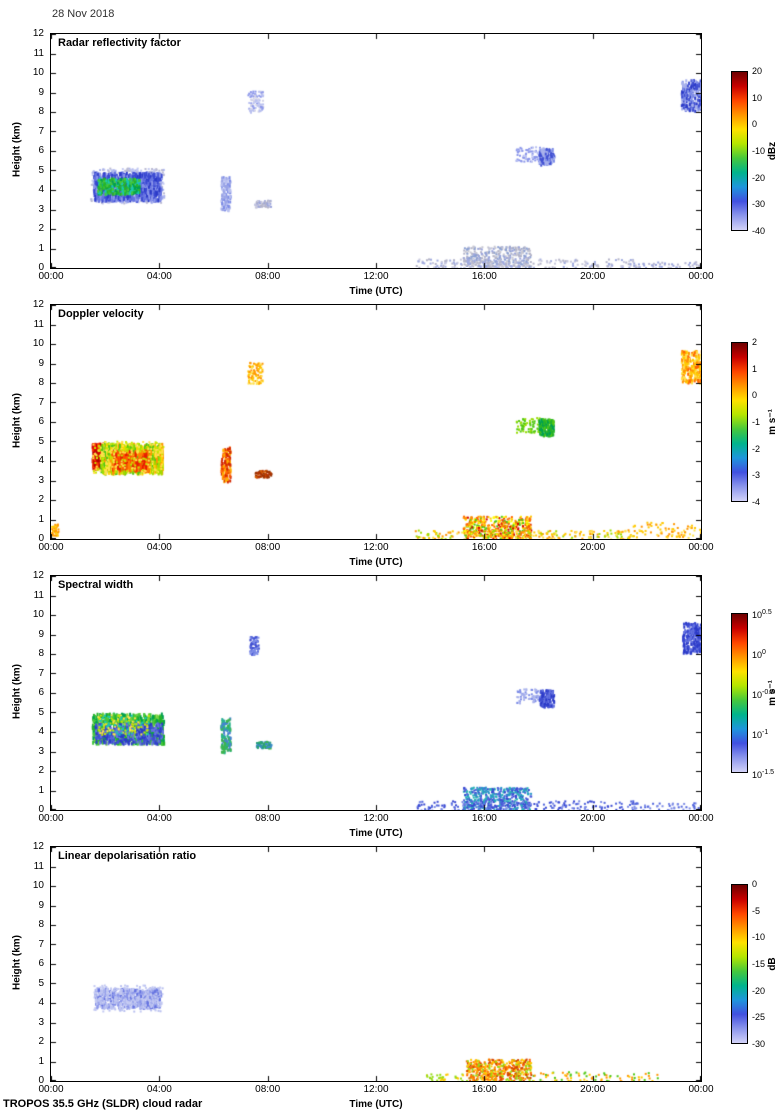 The height and width of the screenshot is (1120, 780). Describe the element at coordinates (755, 368) in the screenshot. I see `colorbar-tick-label: 1` at that location.